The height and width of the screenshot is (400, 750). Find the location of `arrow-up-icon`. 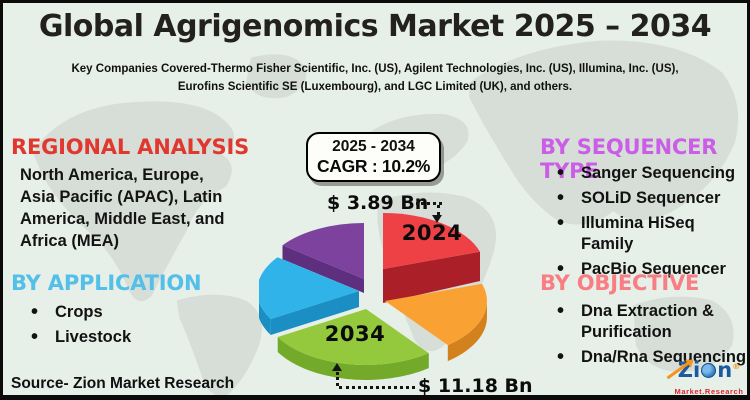

arrow-up-icon is located at coordinates (337, 367).